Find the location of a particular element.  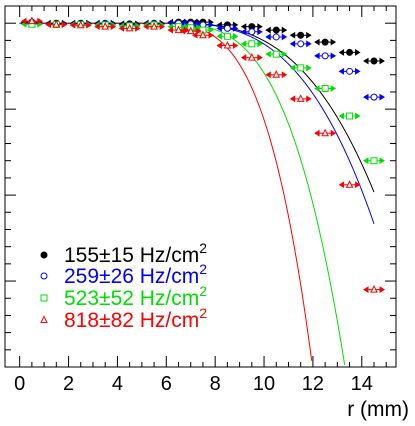

legend-label-0: 155±15 Hz/cm2 is located at coordinates (135, 253).